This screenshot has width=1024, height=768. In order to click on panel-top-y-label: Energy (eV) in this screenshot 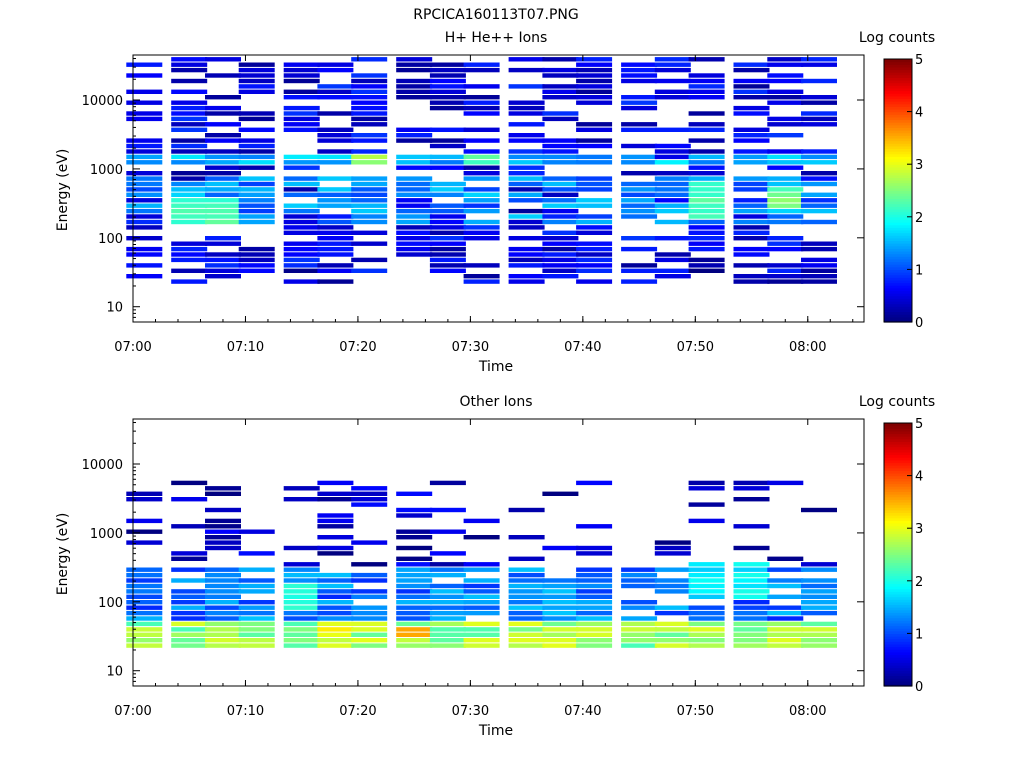, I will do `click(63, 190)`.